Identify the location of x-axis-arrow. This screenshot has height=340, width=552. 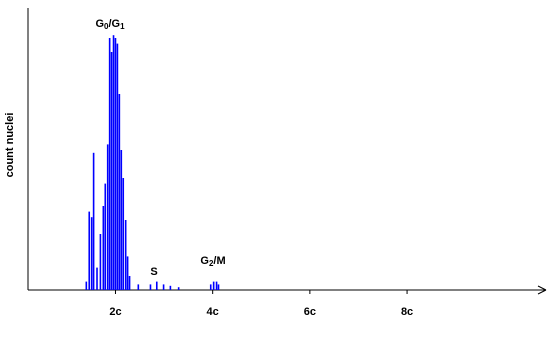
(542, 290).